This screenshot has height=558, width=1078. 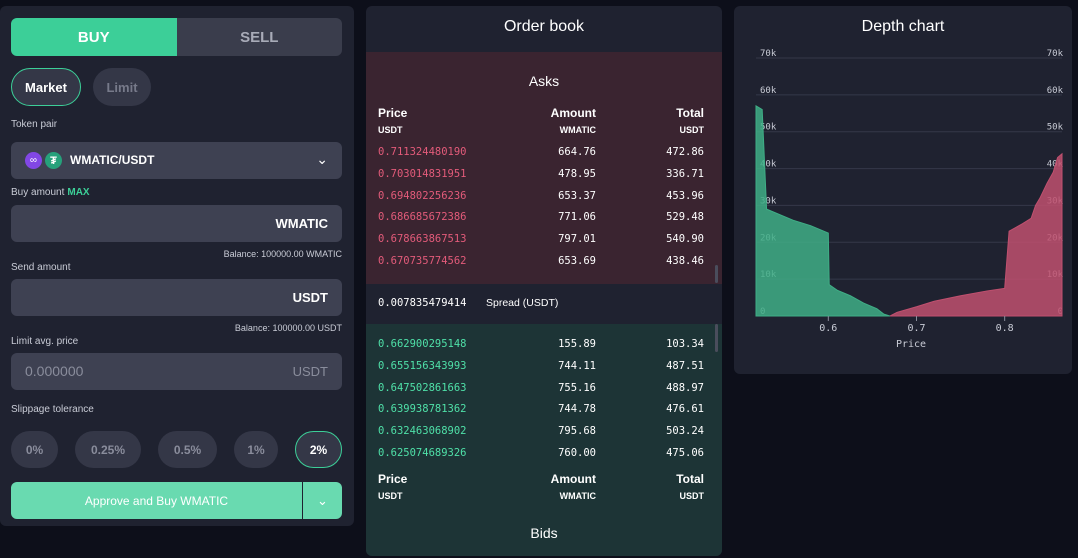 What do you see at coordinates (544, 533) in the screenshot?
I see `bids-title: Bids` at bounding box center [544, 533].